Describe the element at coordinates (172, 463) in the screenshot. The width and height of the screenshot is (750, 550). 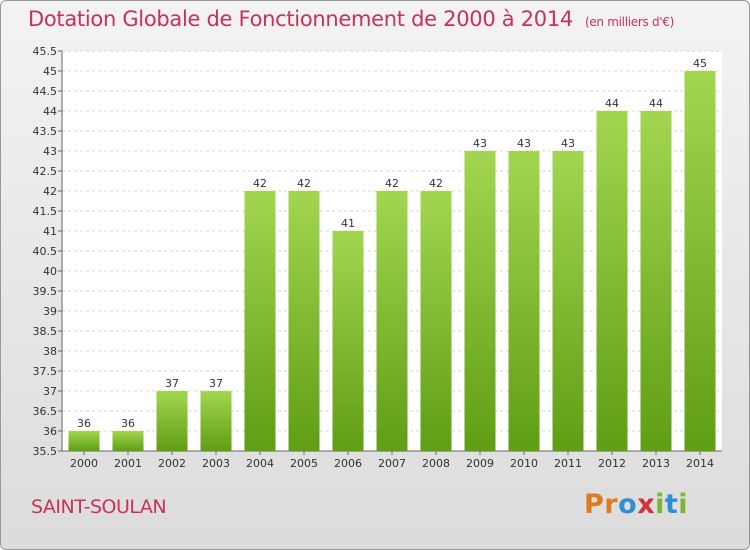
I see `x-tick-label: 2002` at that location.